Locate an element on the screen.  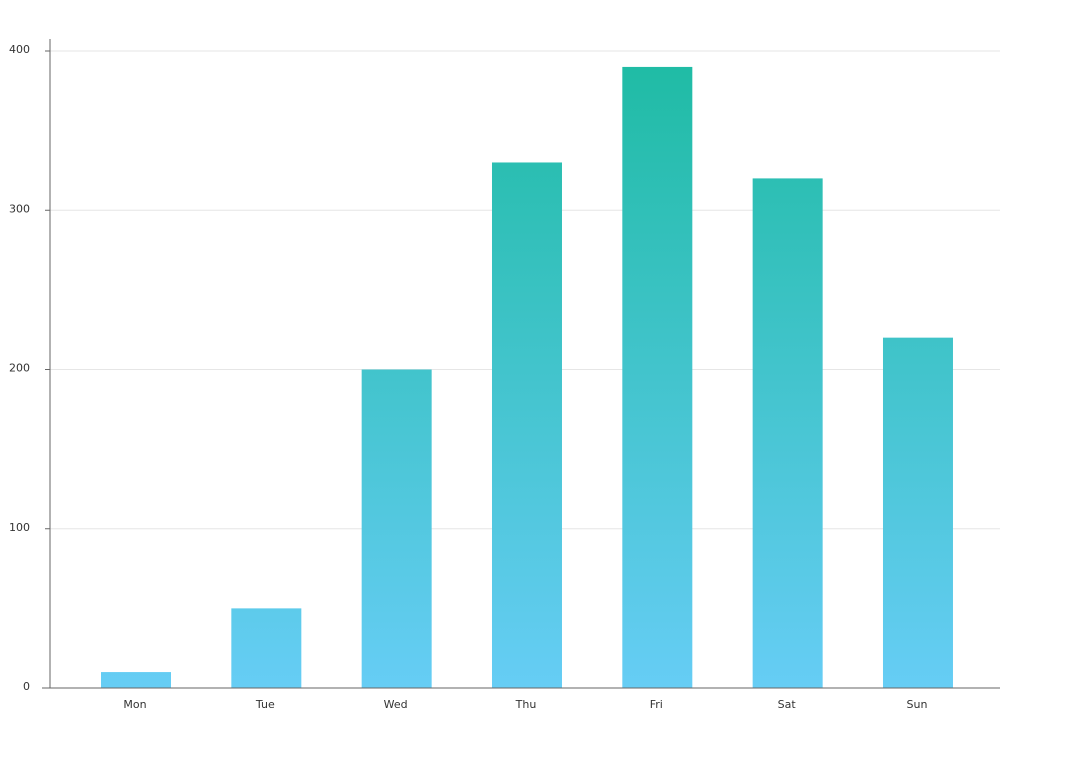
x-tick-label: Sun is located at coordinates (917, 704).